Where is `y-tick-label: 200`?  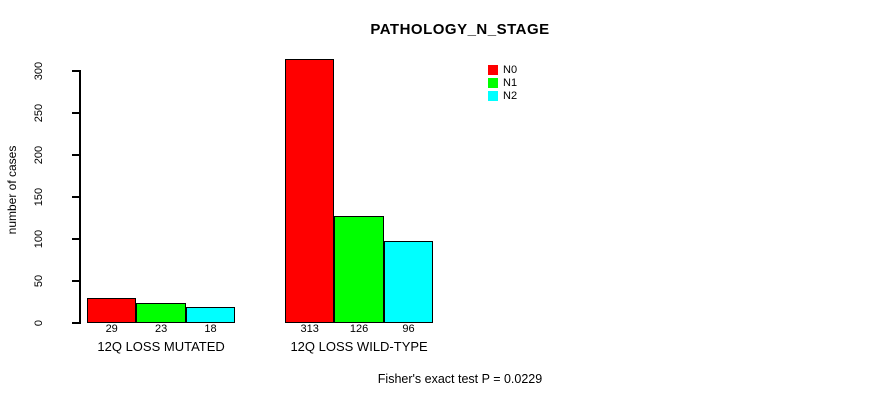 y-tick-label: 200 is located at coordinates (39, 154).